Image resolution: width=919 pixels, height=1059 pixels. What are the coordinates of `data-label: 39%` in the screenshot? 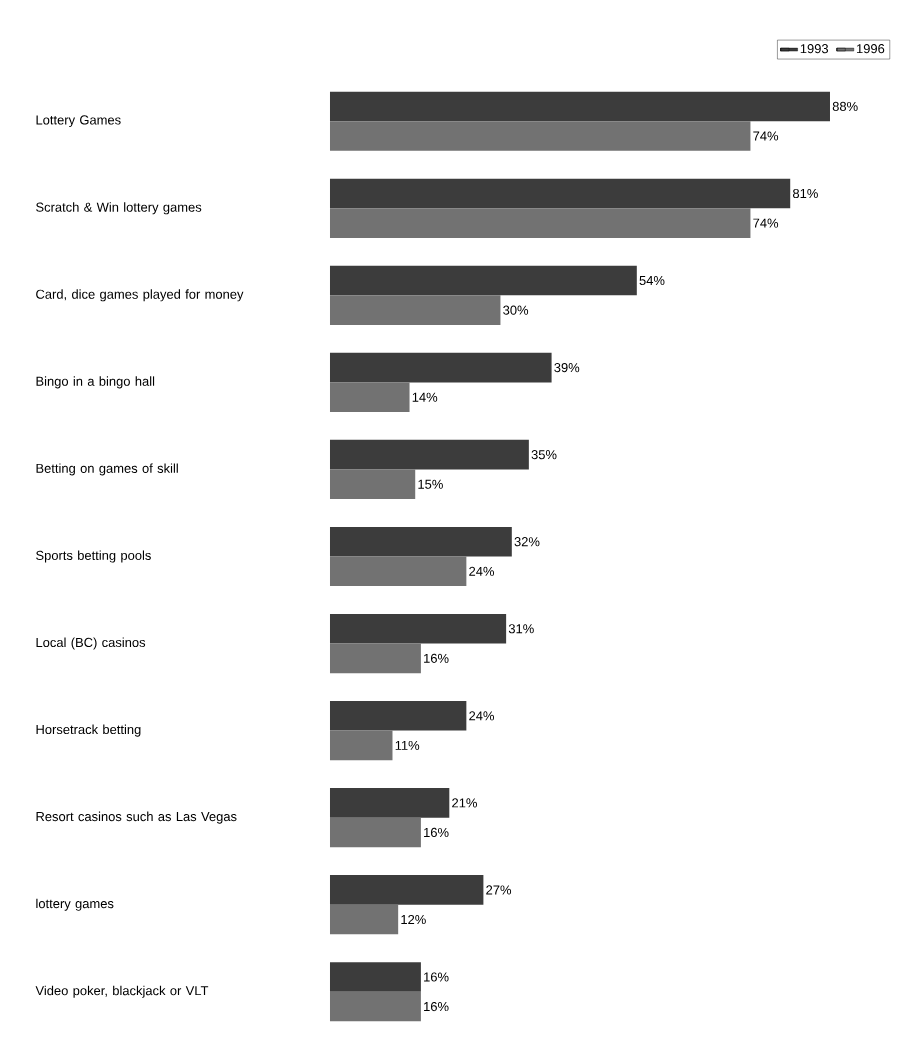 It's located at (567, 368).